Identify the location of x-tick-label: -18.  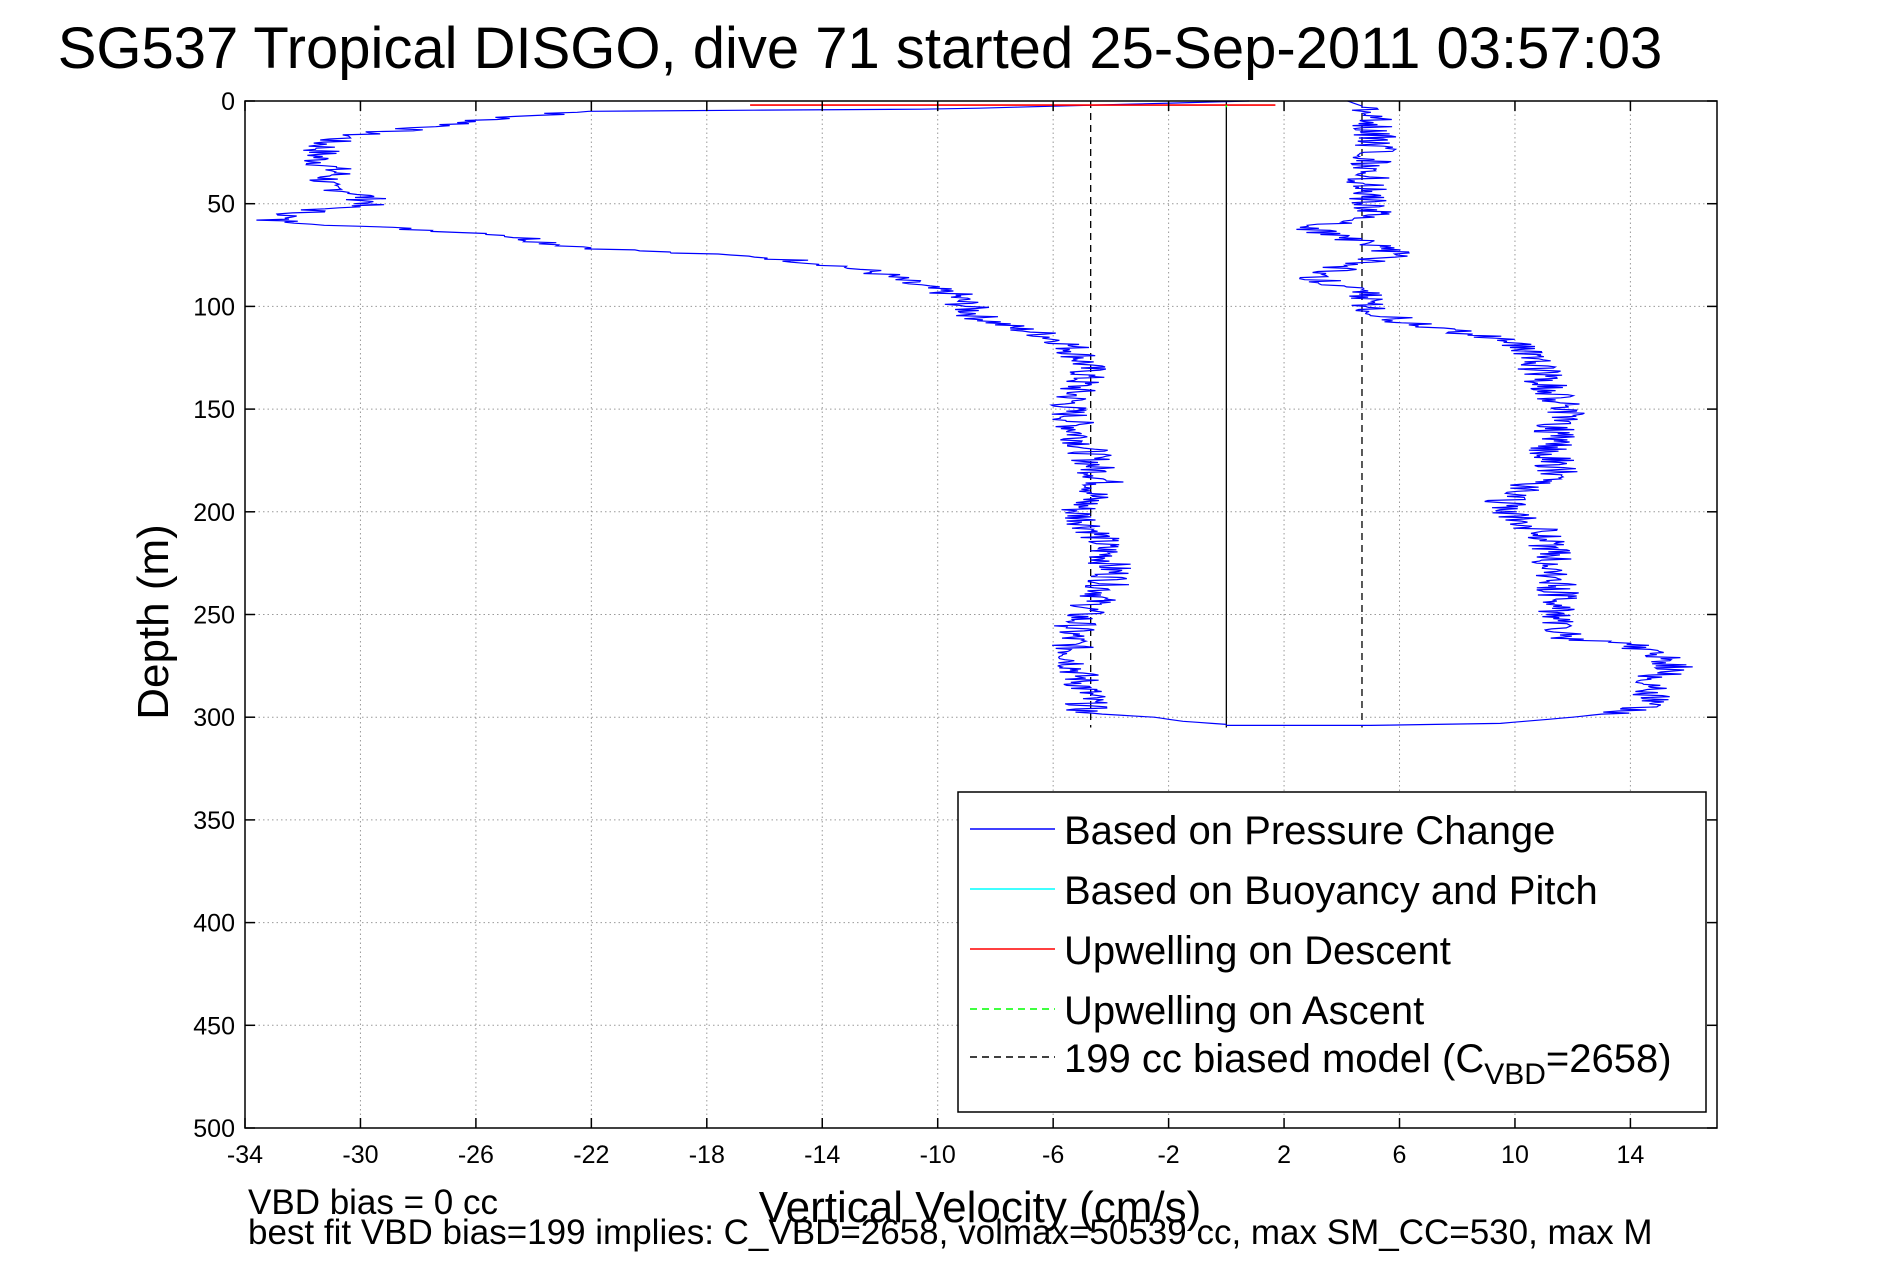
(707, 1155).